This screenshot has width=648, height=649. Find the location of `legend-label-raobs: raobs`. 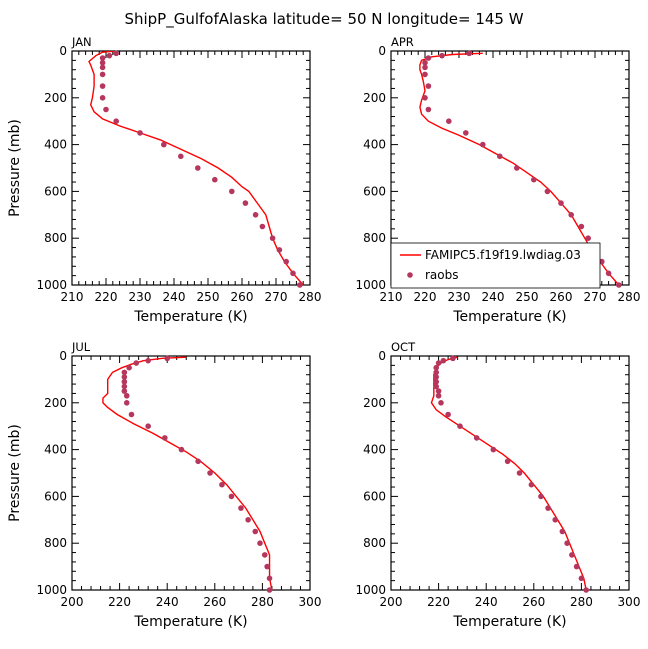

legend-label-raobs: raobs is located at coordinates (442, 275).